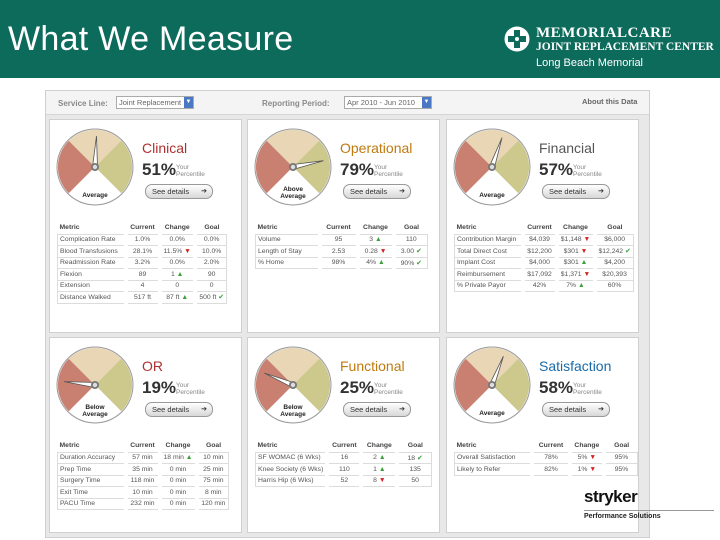  Describe the element at coordinates (142, 262) in the screenshot. I see `metric-current: 3.2%` at that location.